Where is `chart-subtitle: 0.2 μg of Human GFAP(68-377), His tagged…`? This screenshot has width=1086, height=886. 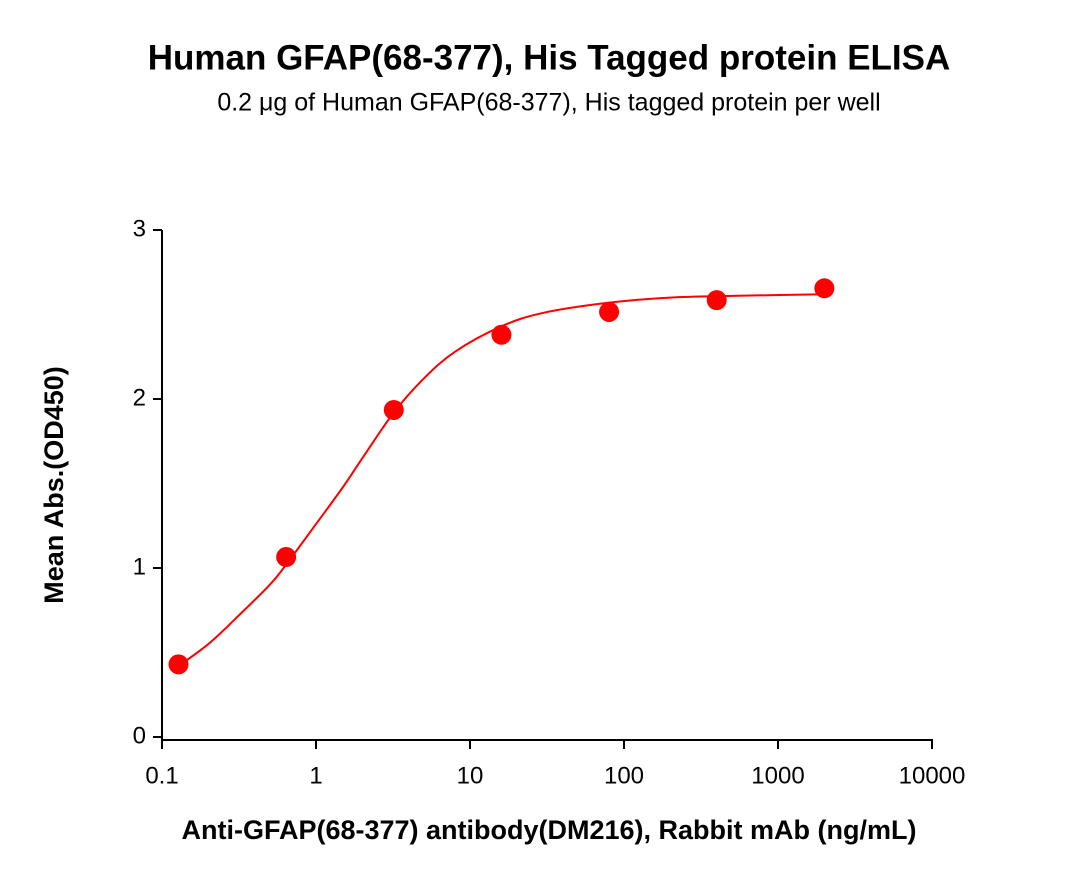
chart-subtitle: 0.2 μg of Human GFAP(68-377), His tagged… is located at coordinates (548, 103).